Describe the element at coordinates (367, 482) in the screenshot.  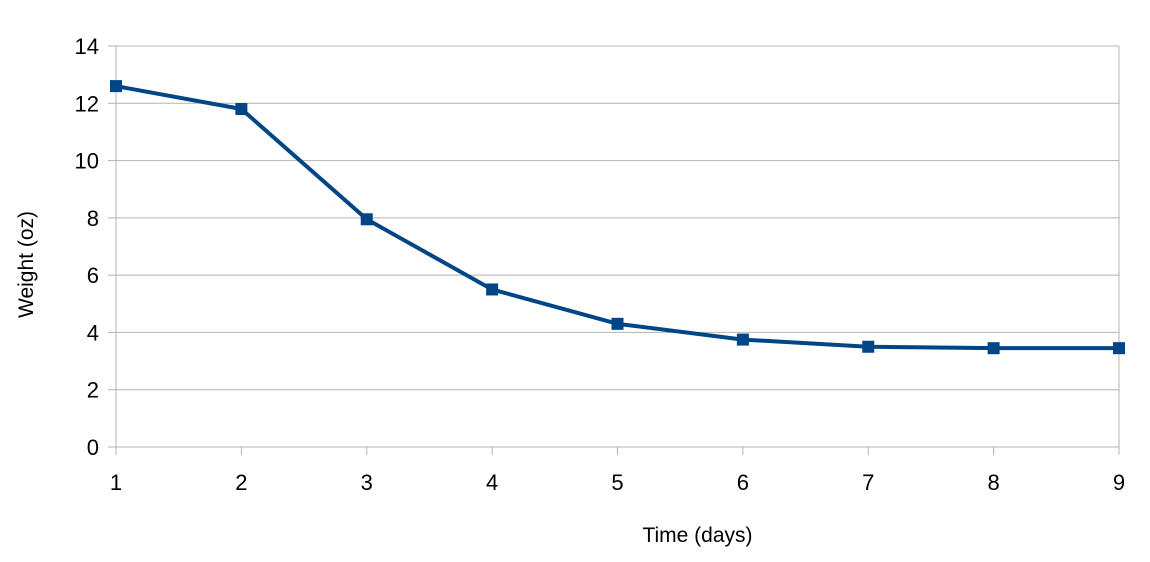
I see `x-tick-label: 3` at that location.